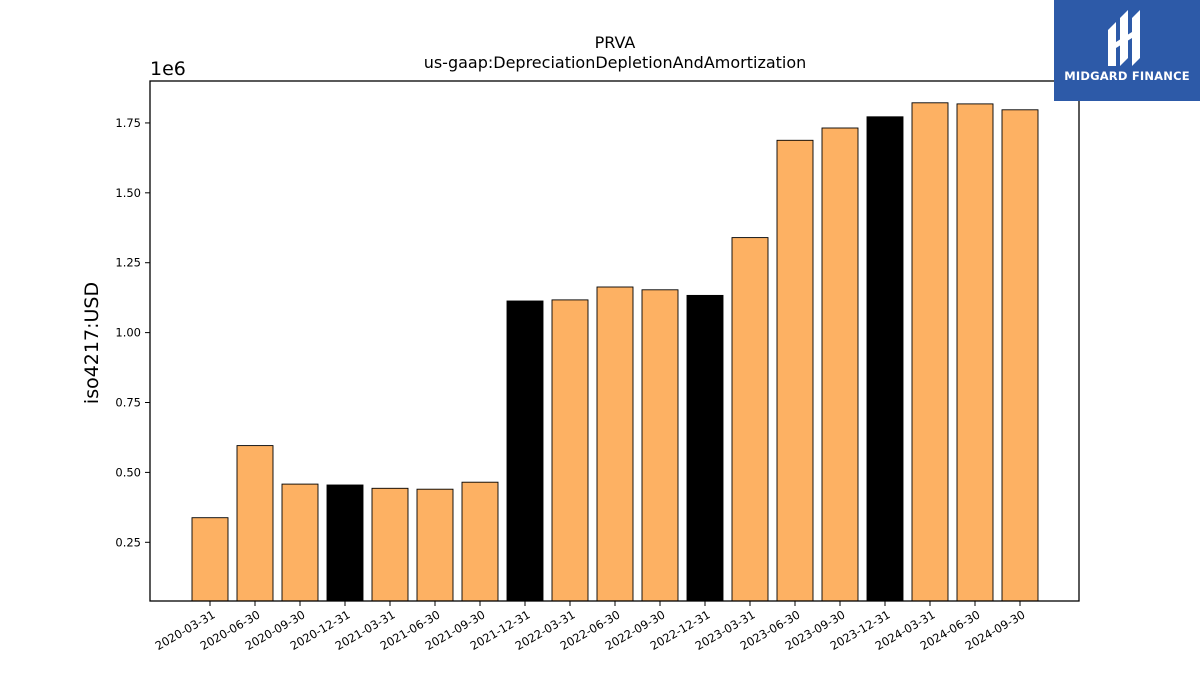  Describe the element at coordinates (1127, 76) in the screenshot. I see `logo-text: MIDGARD FINANCE` at that location.